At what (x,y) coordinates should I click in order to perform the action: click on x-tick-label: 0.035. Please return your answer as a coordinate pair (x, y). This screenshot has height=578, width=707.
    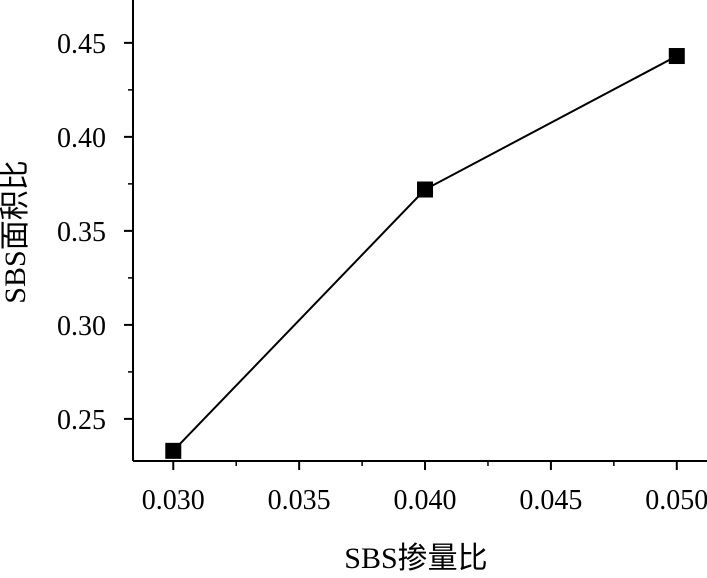
    Looking at the image, I should click on (299, 500).